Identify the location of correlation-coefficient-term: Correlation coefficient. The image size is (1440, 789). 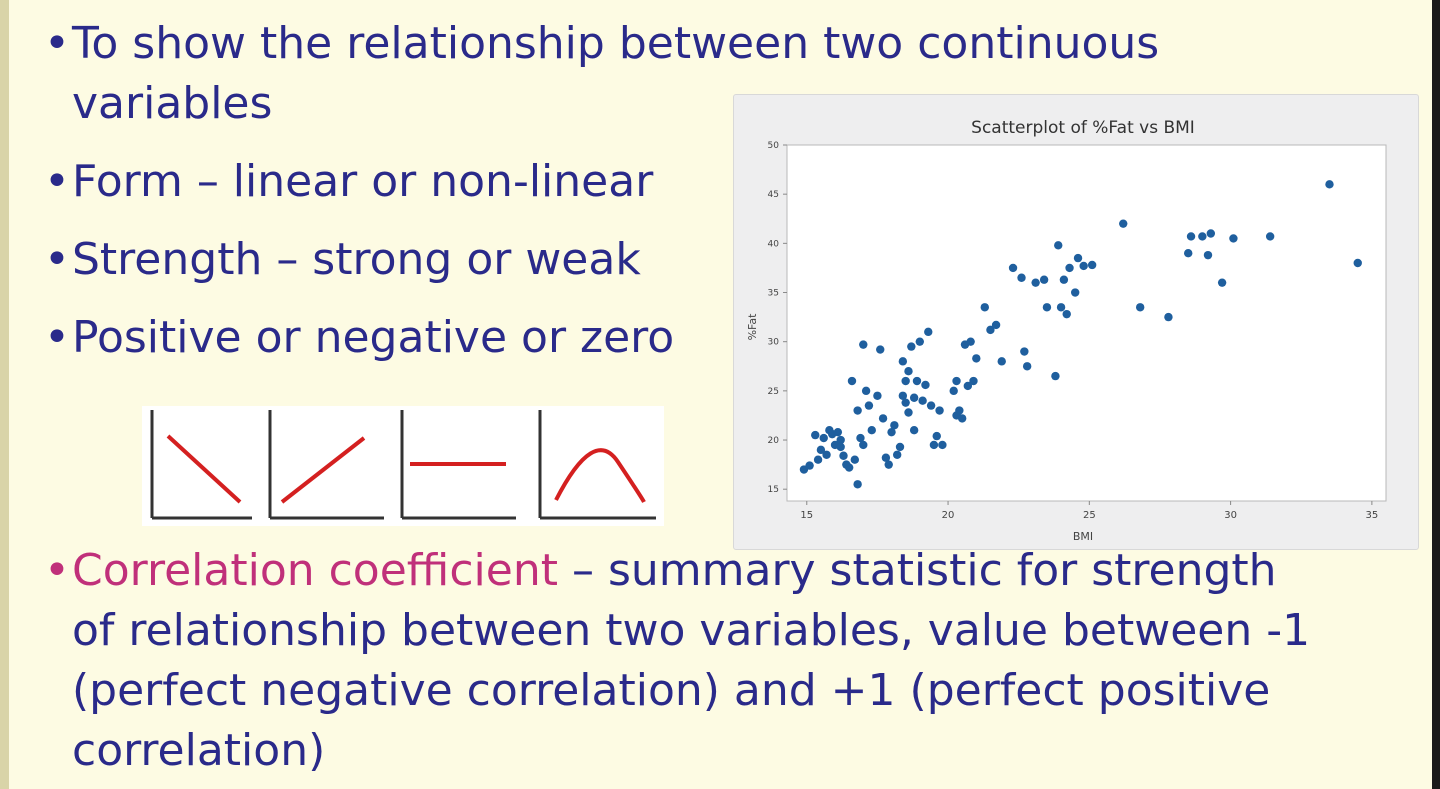
(315, 570).